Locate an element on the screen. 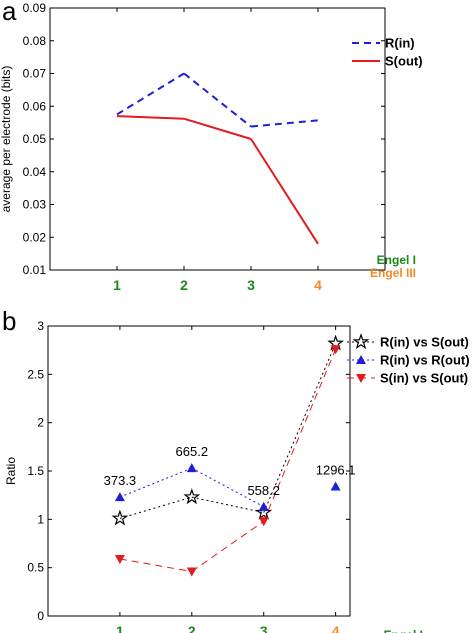 The height and width of the screenshot is (633, 474). legend-label-1: S(out) is located at coordinates (404, 61).